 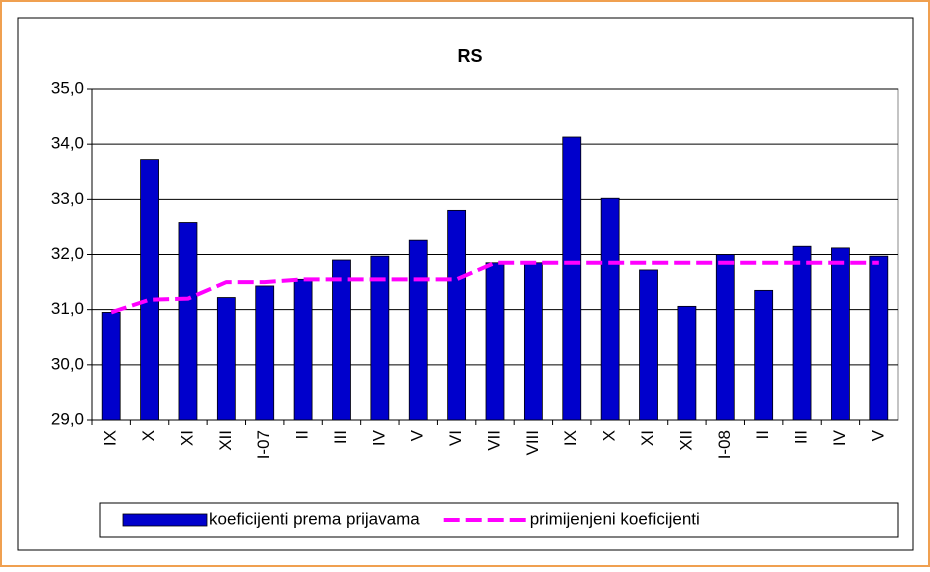 I want to click on y-tick-label: 33,0, so click(x=67, y=198).